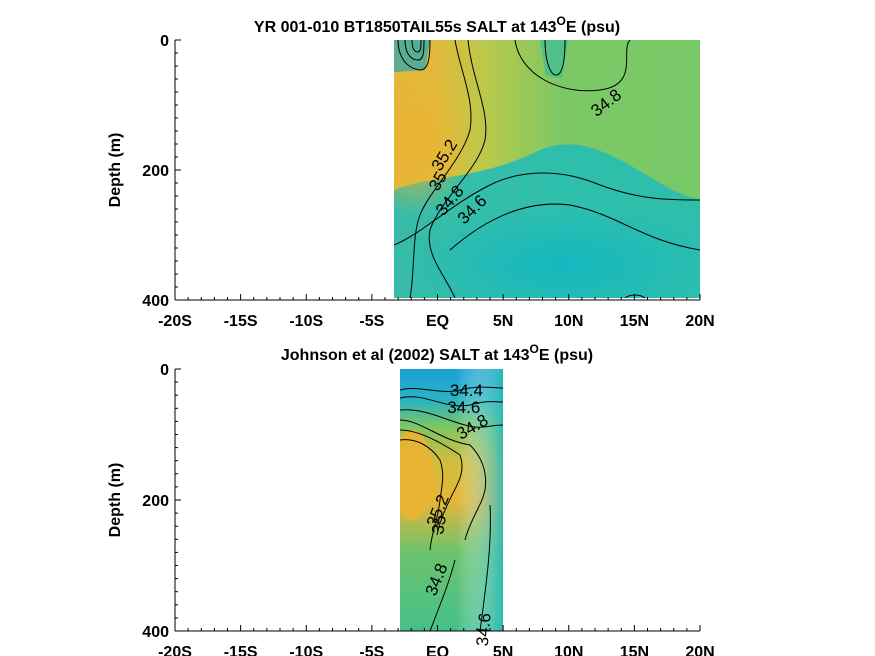  I want to click on contour-label: 34.4, so click(466, 390).